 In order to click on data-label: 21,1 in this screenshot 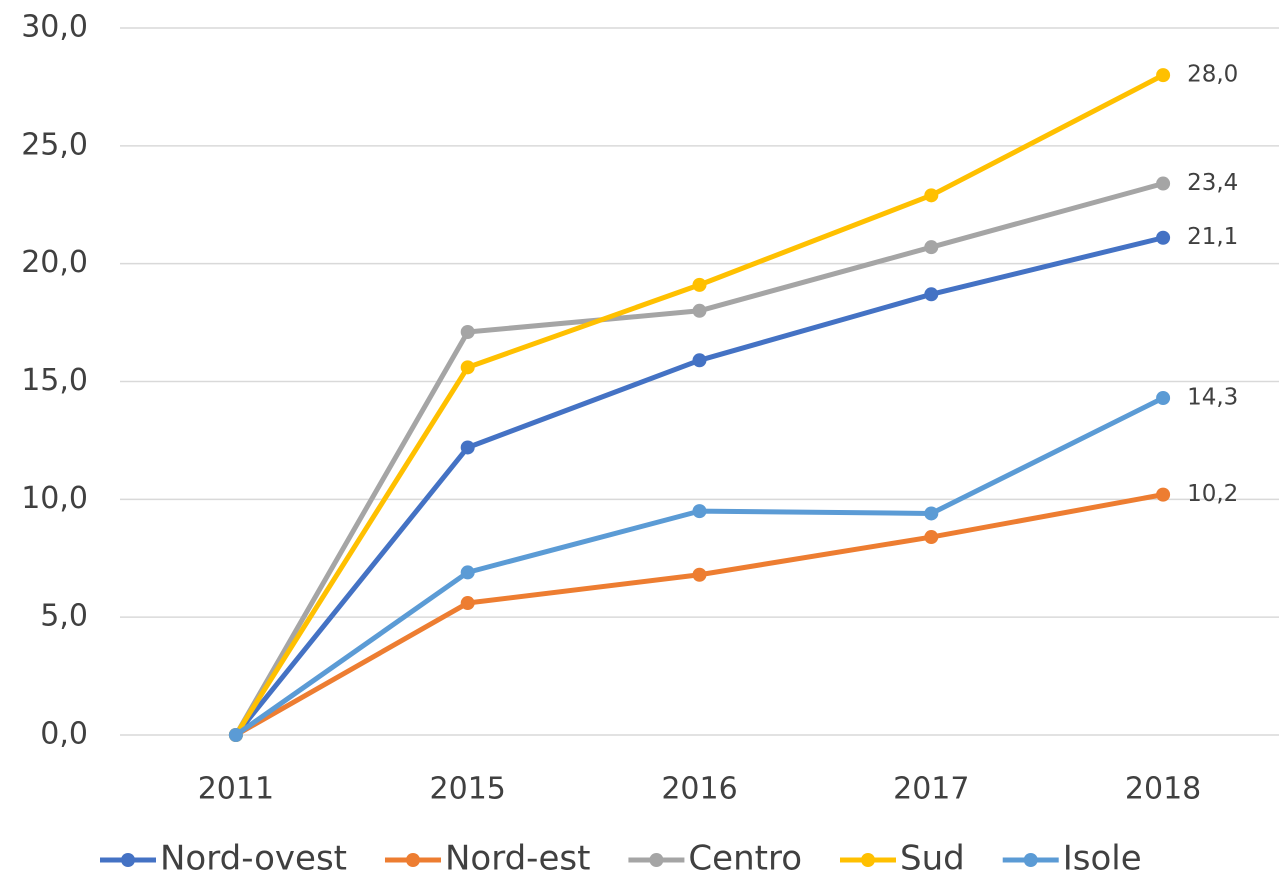, I will do `click(1212, 237)`.